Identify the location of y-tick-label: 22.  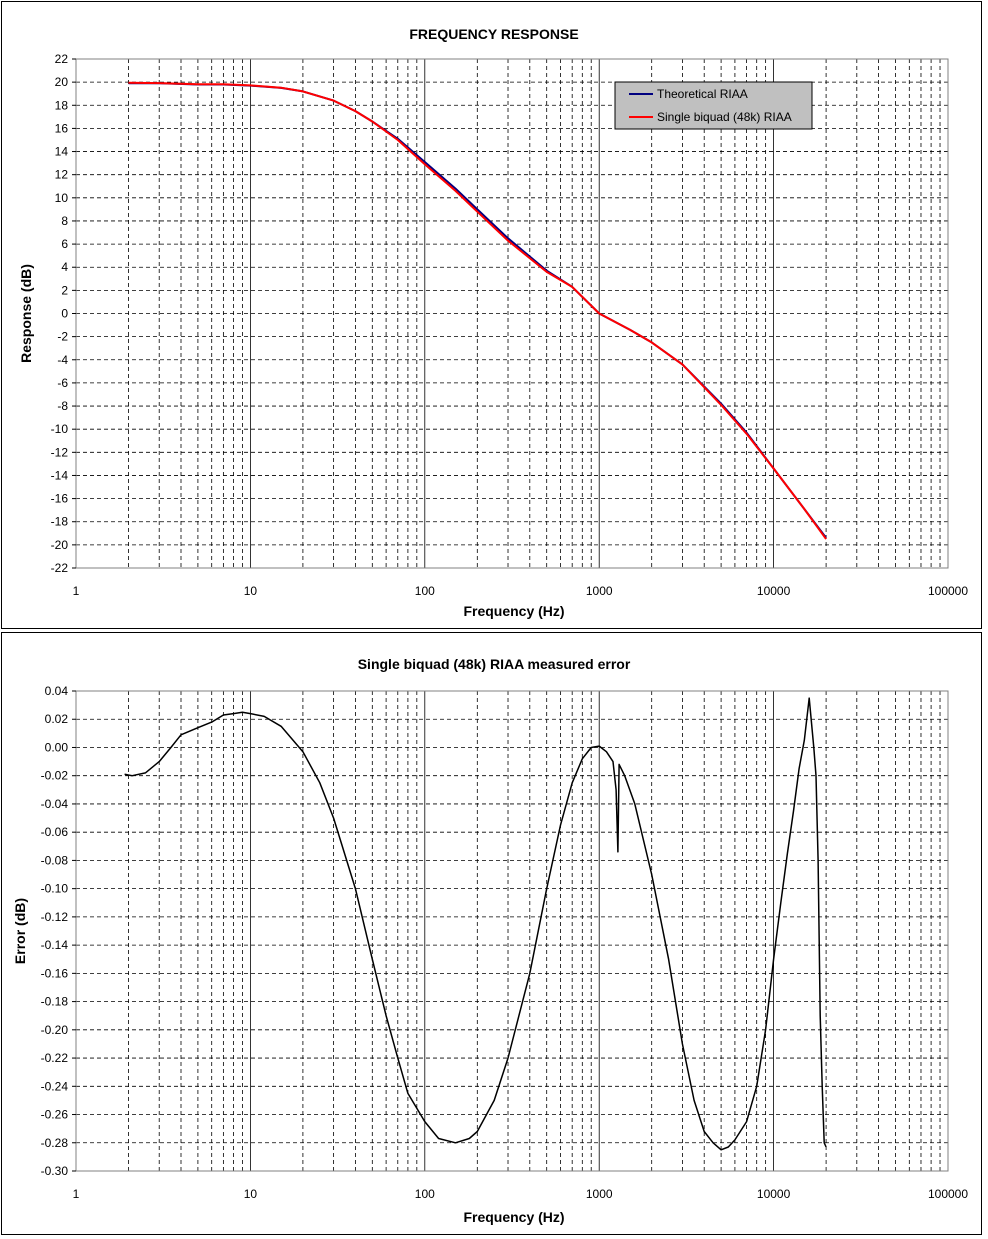
(62, 59).